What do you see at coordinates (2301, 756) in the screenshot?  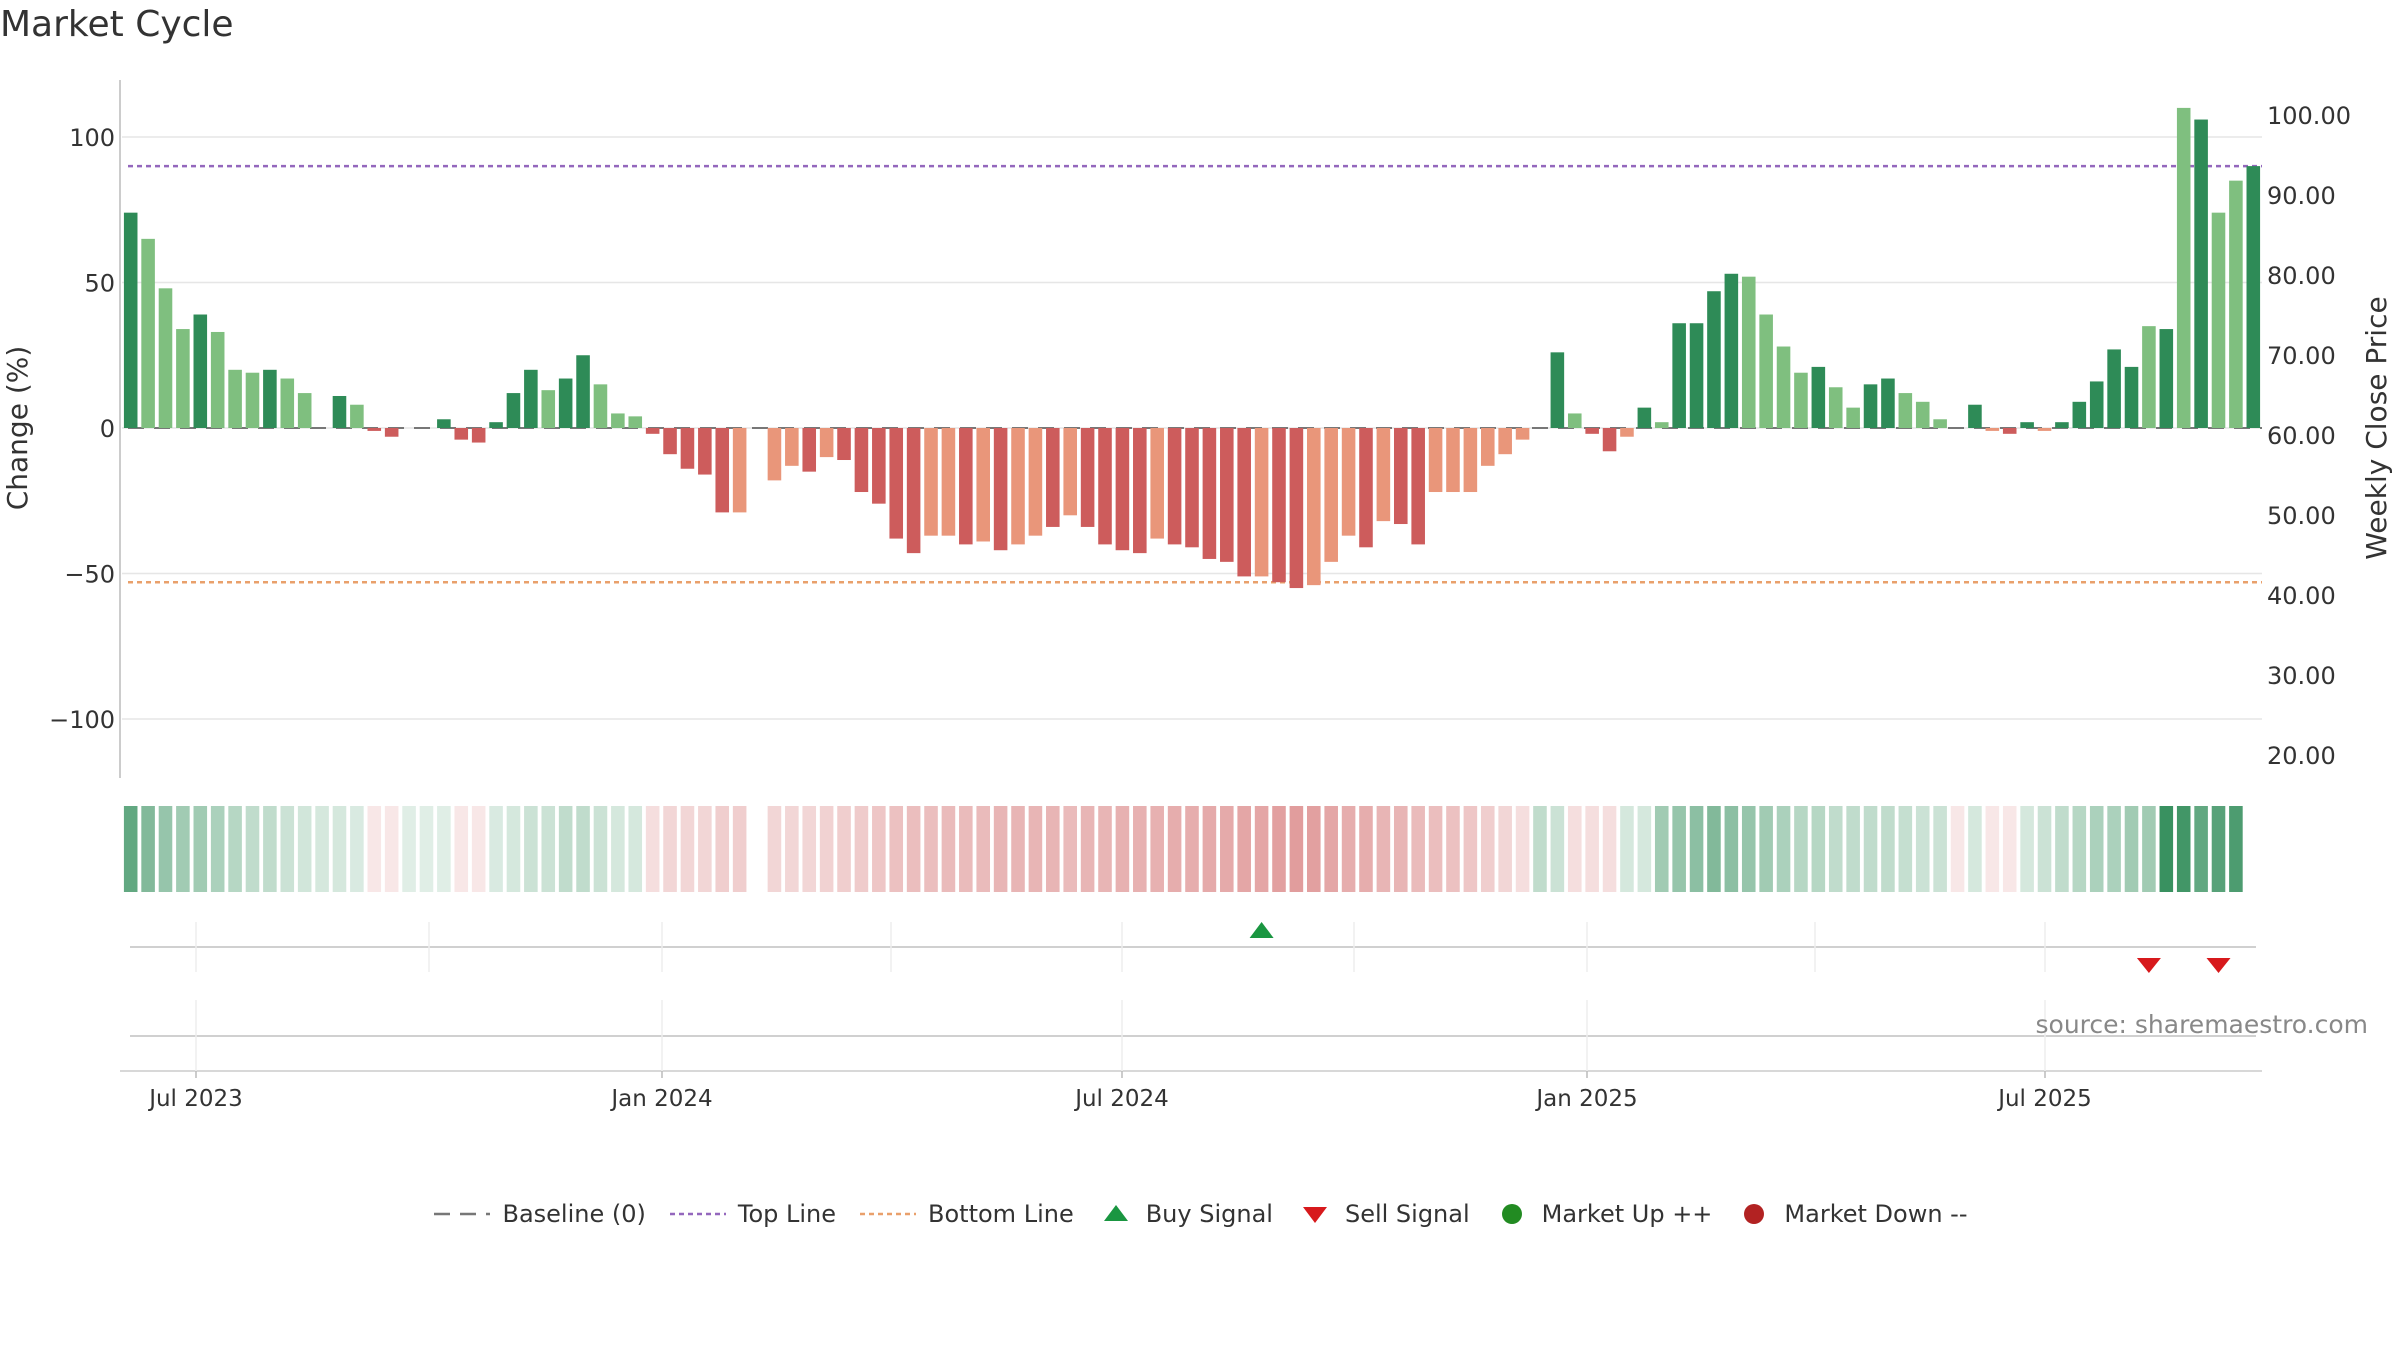 I see `y-tick-label-right: 20.00` at bounding box center [2301, 756].